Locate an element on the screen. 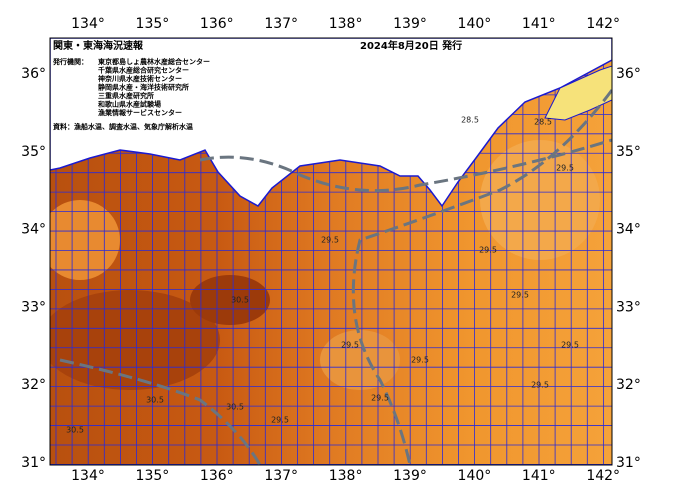  date: 2024年8月20日 発行 is located at coordinates (411, 45).